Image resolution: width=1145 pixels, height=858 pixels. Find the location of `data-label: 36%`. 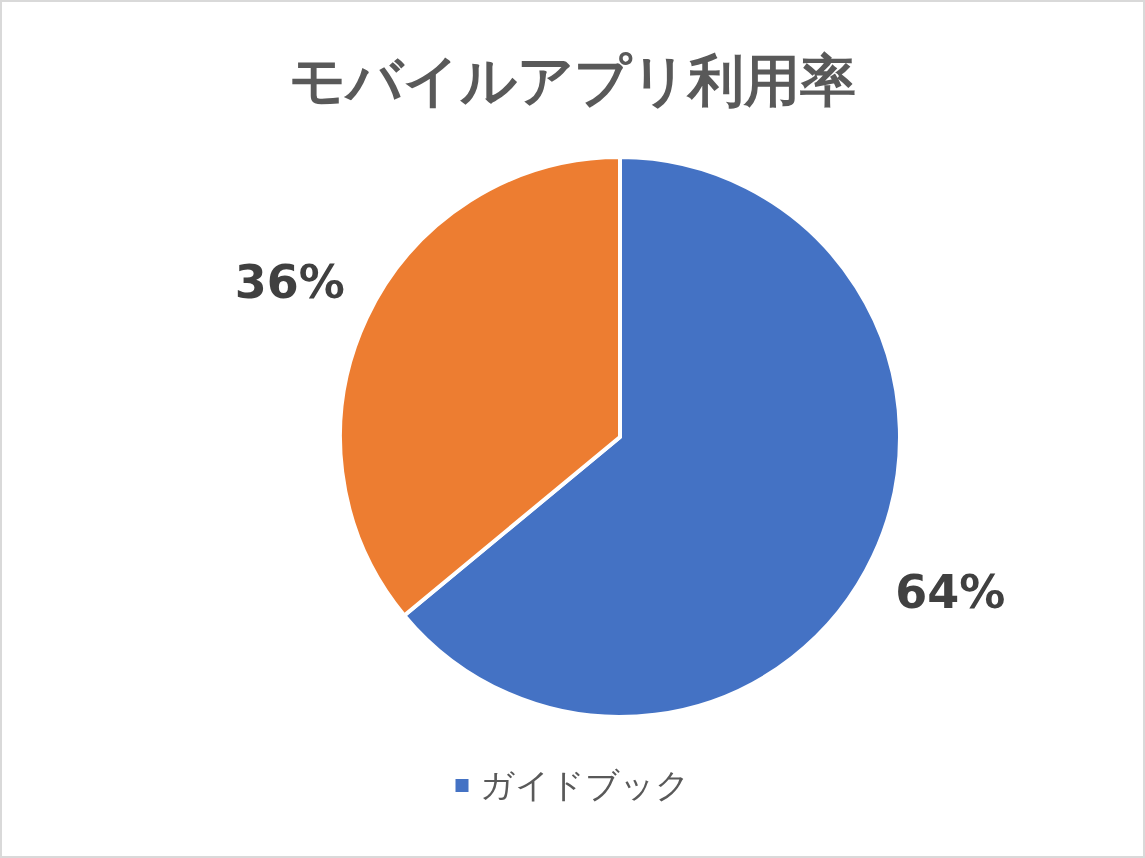

data-label: 36% is located at coordinates (289, 281).